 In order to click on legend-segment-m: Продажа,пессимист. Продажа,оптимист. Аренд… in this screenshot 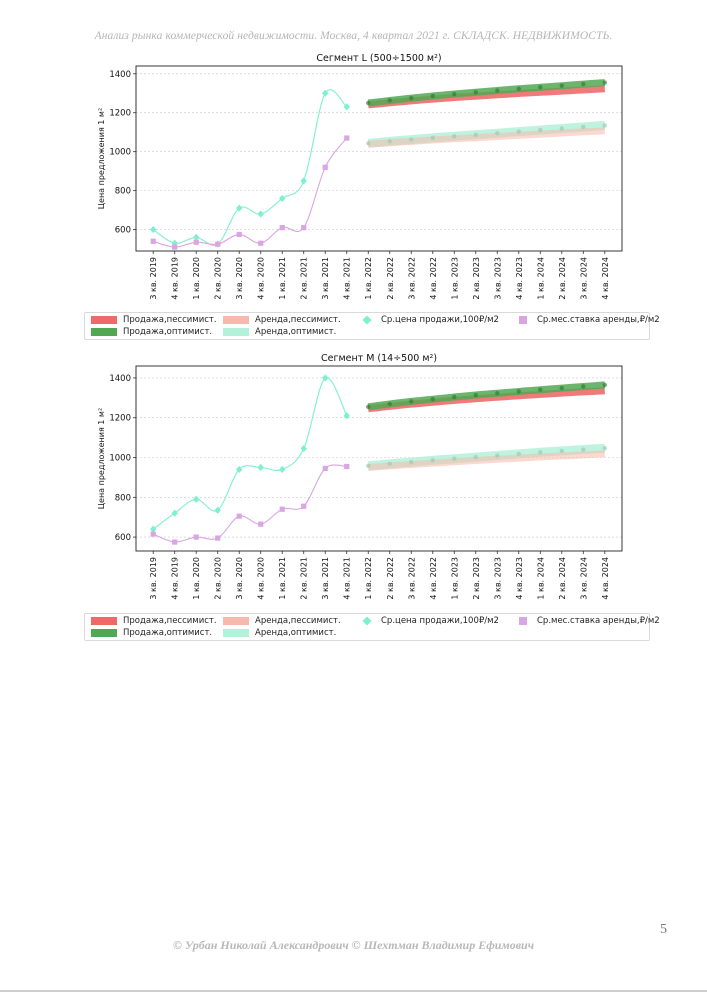, I will do `click(372, 627)`.